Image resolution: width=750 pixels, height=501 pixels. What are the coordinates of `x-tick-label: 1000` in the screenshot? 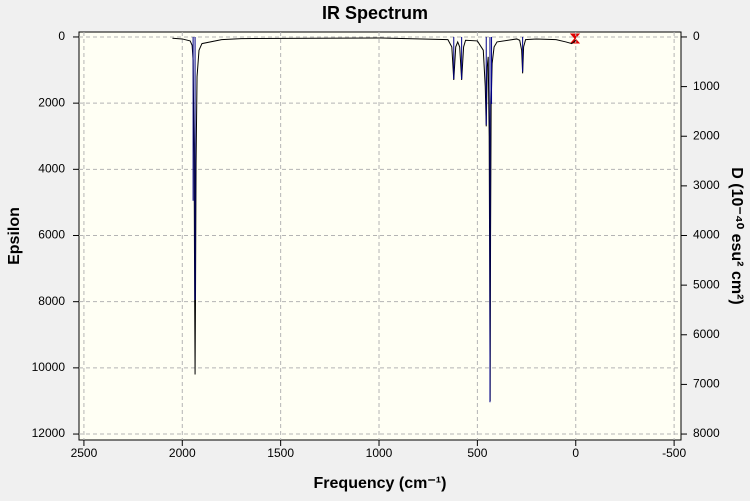 It's located at (379, 453).